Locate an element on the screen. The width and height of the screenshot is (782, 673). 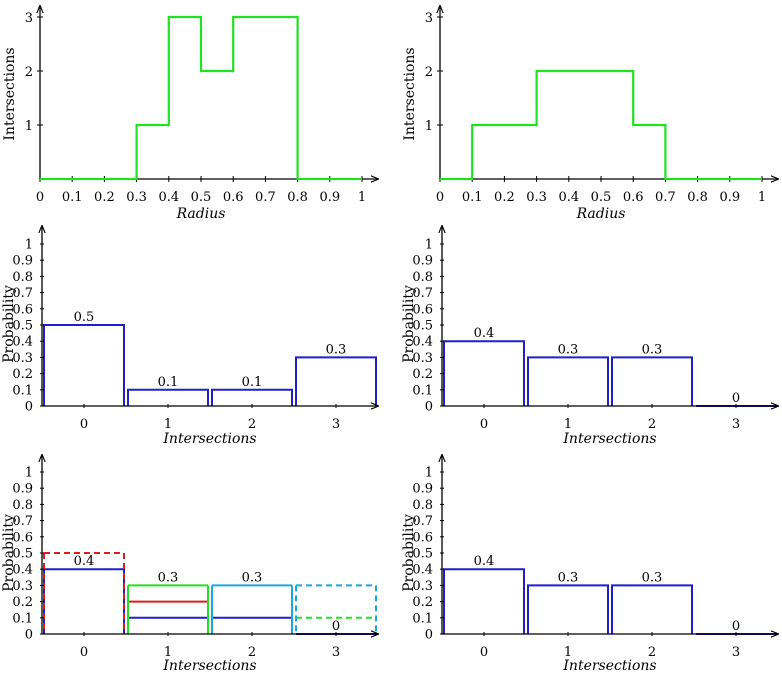
y-tick-label: 3 is located at coordinates (29, 18).